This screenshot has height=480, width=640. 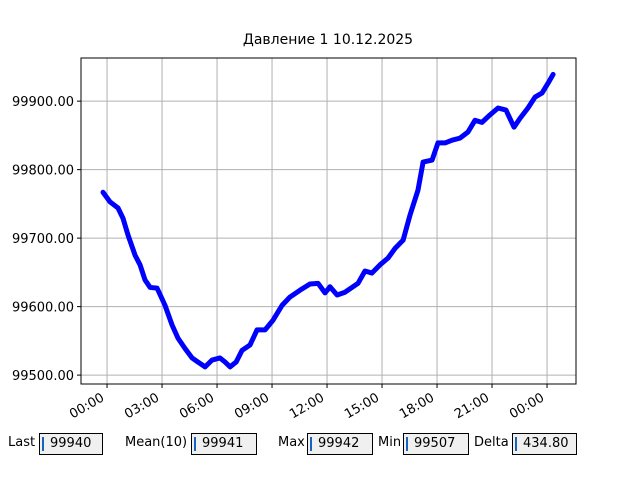 I want to click on y-tick-label: 99500.00, so click(x=43, y=376).